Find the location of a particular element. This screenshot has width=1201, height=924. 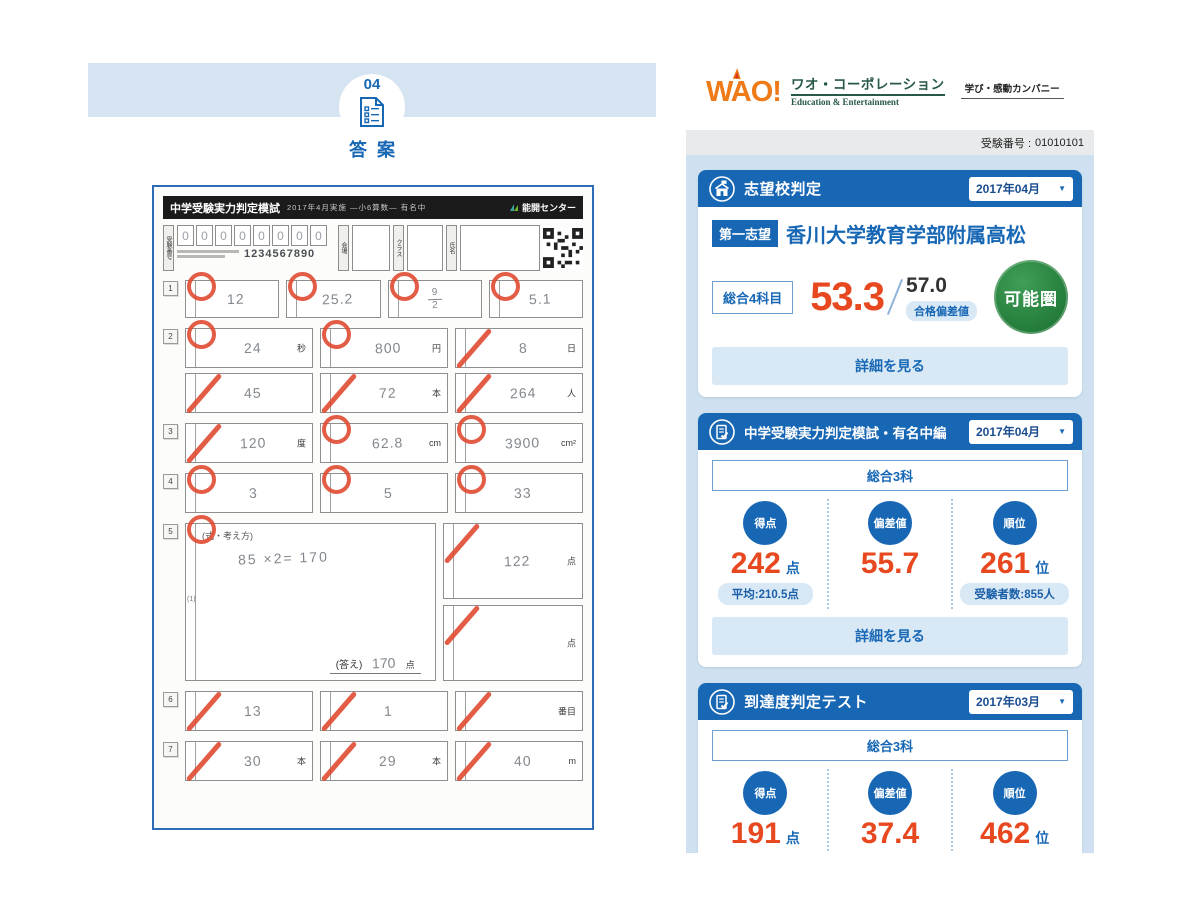

answer-line: 30 本 29 本 40 m is located at coordinates (384, 761).